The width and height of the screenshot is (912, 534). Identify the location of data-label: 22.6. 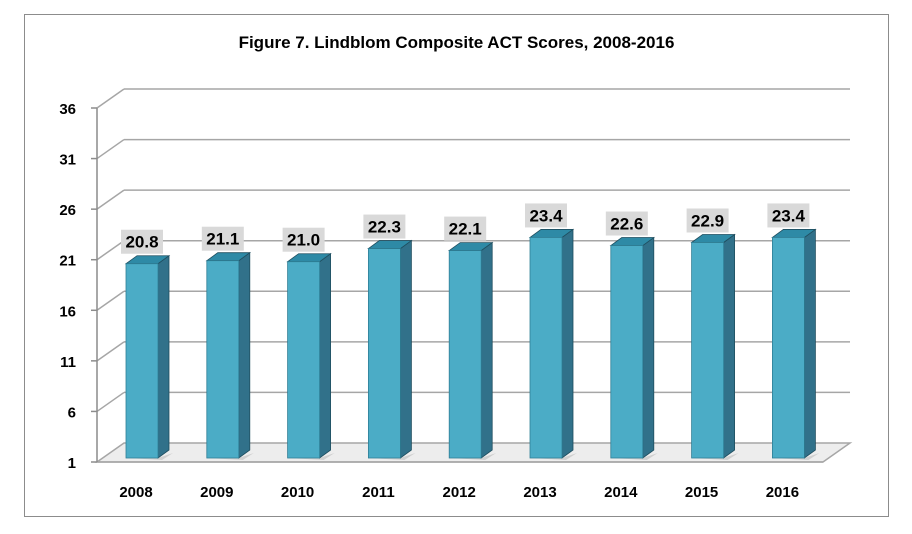
(626, 224).